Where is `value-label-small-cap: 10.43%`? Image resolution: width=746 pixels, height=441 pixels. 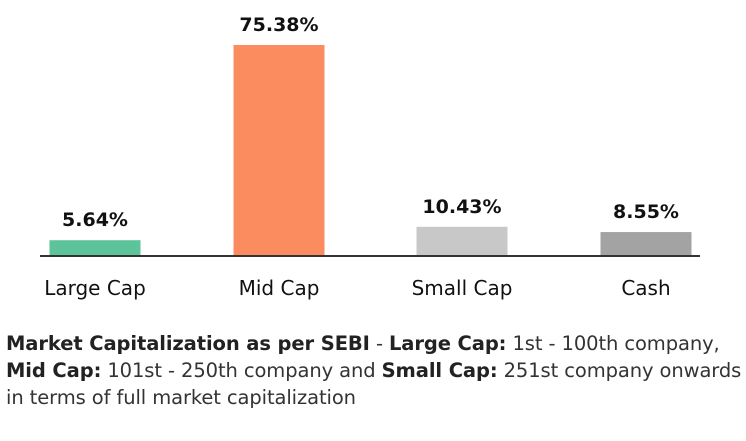
value-label-small-cap: 10.43% is located at coordinates (461, 207).